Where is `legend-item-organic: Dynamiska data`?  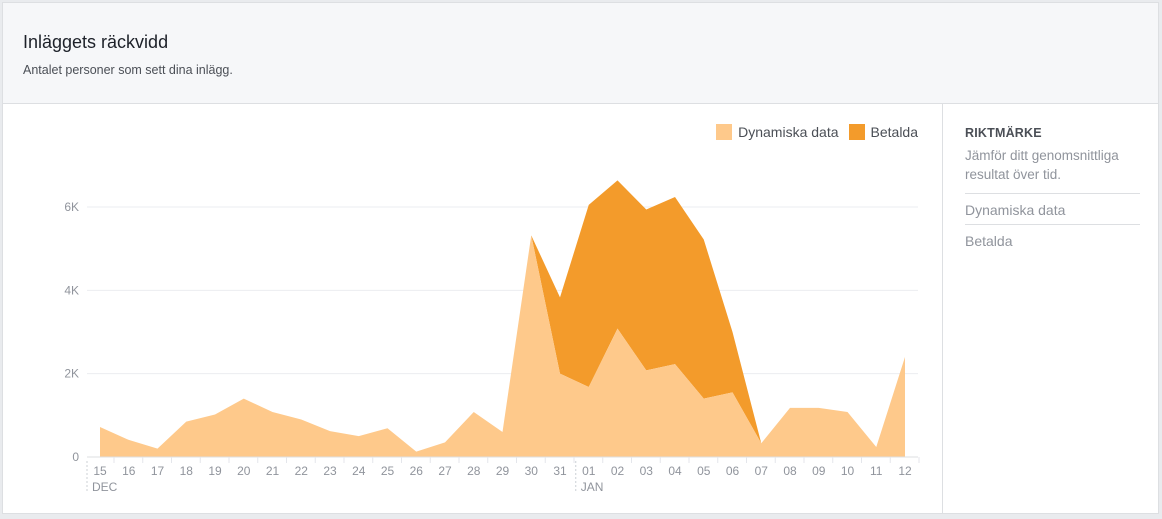 legend-item-organic: Dynamiska data is located at coordinates (777, 132).